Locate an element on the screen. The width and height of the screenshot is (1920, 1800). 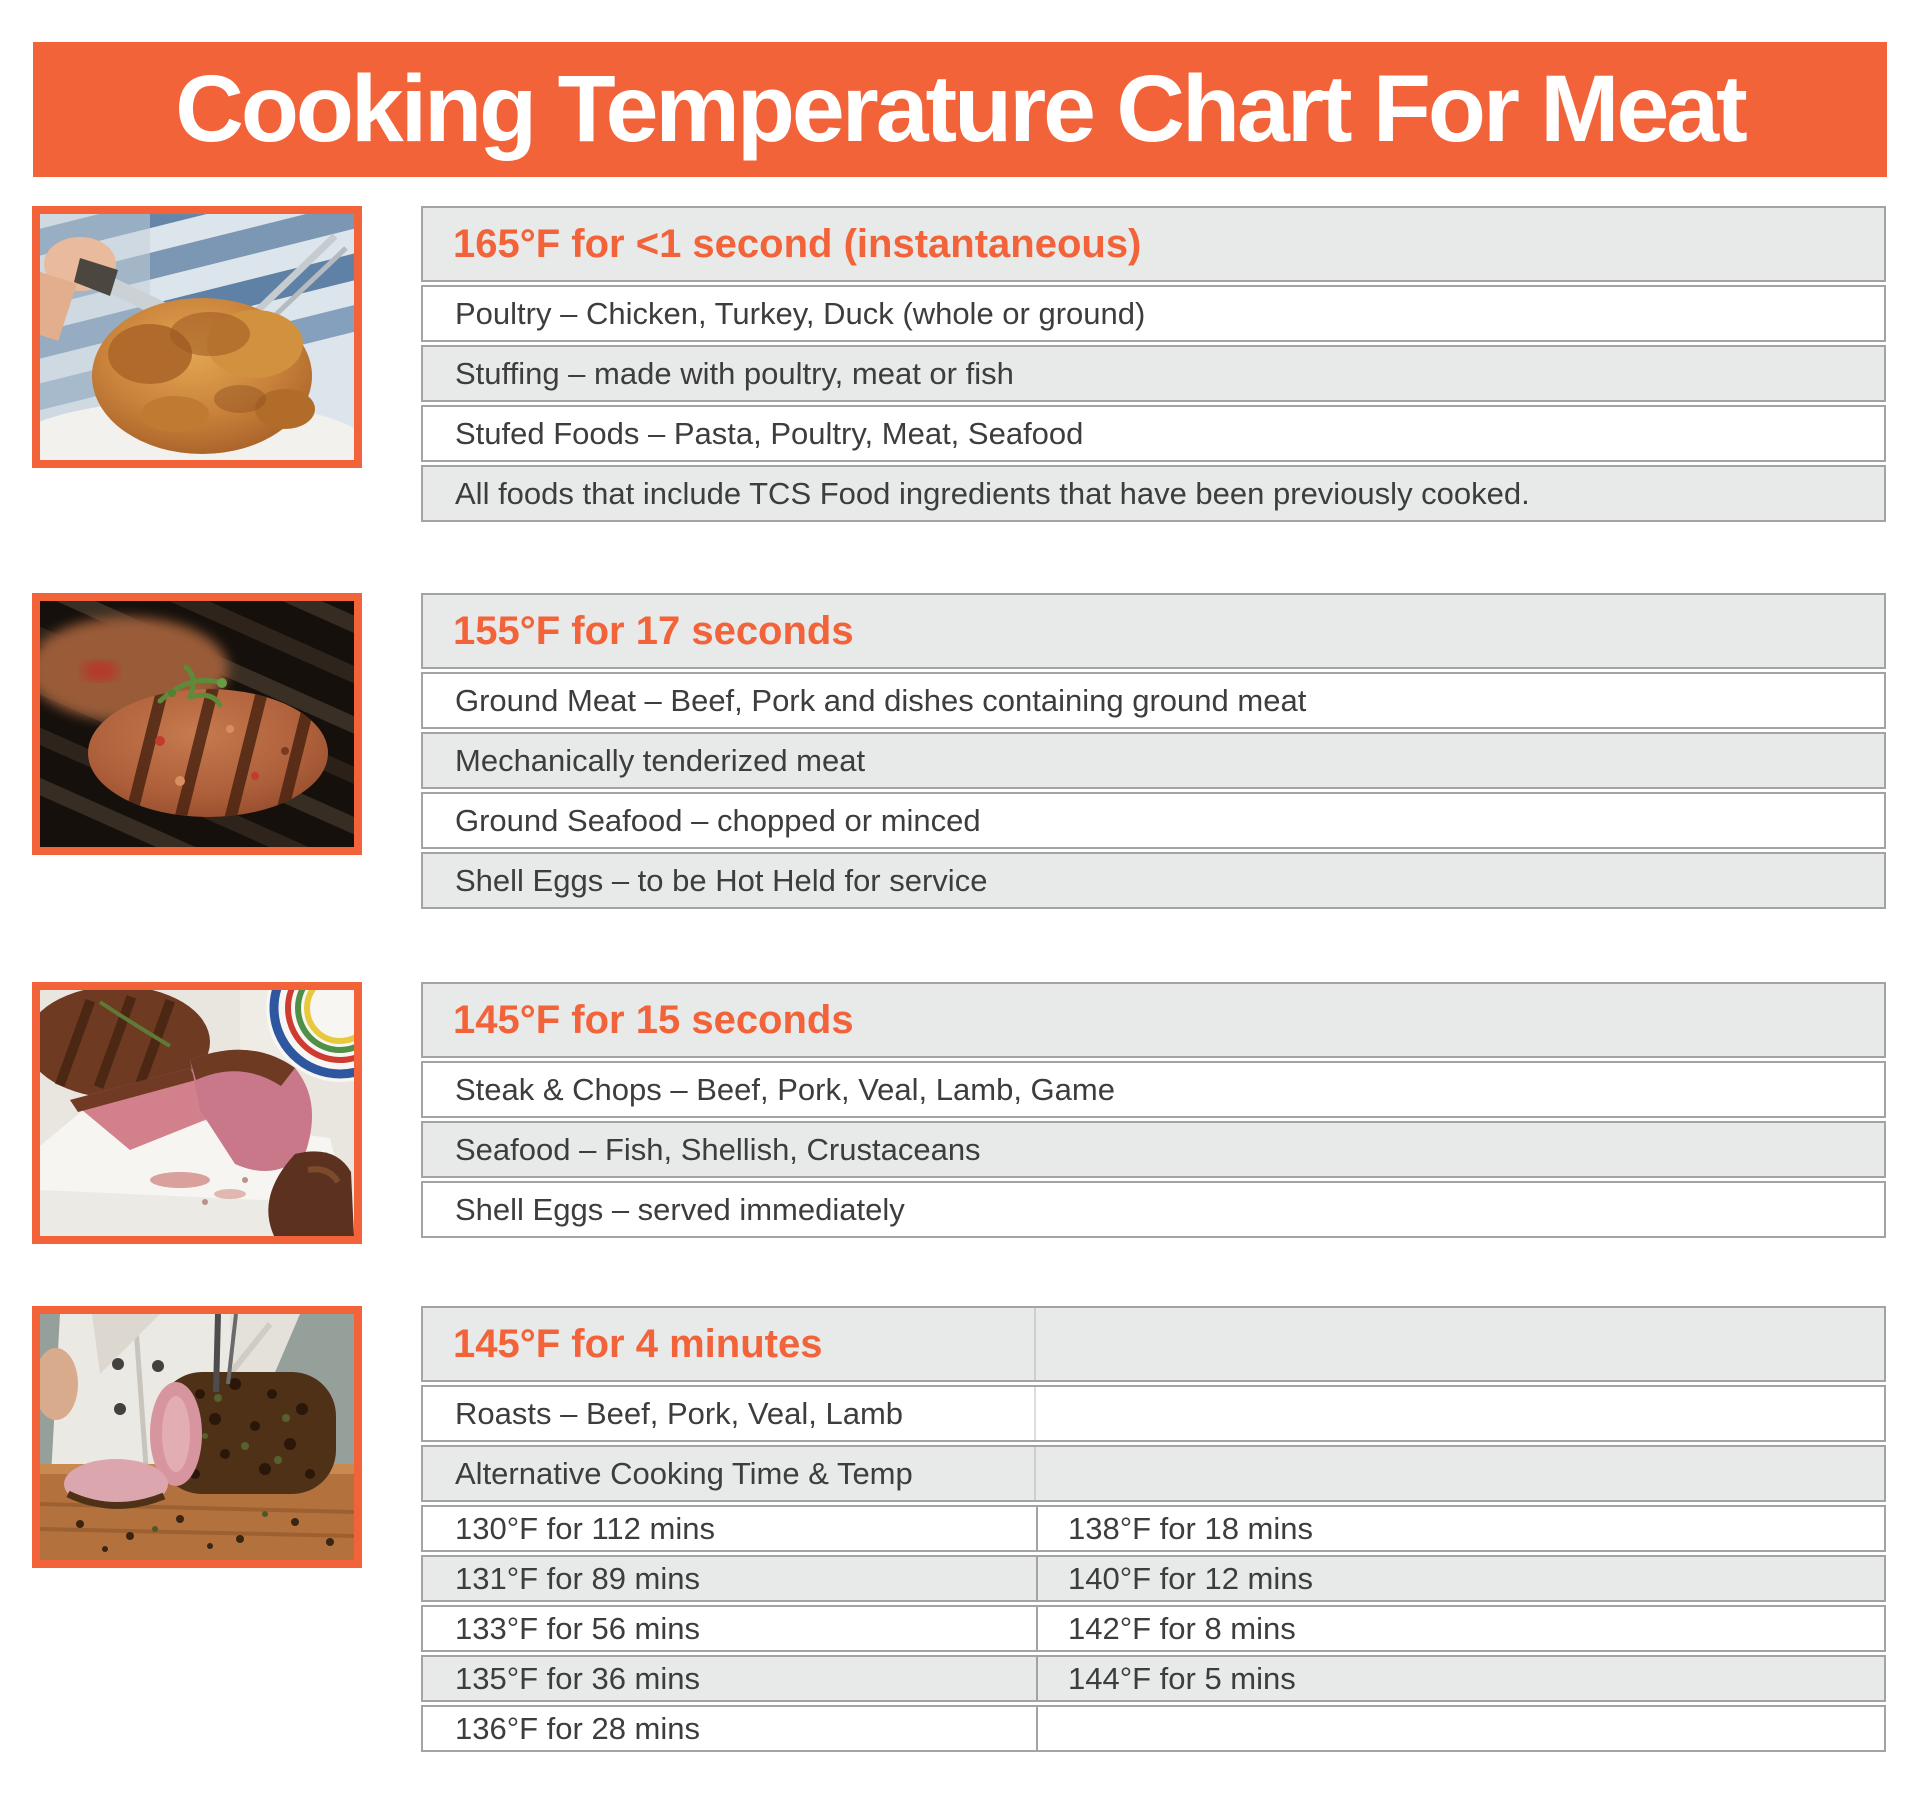
alt-time-row: 135°F for 36 mins 144°F for 5 mins is located at coordinates (1153, 1678).